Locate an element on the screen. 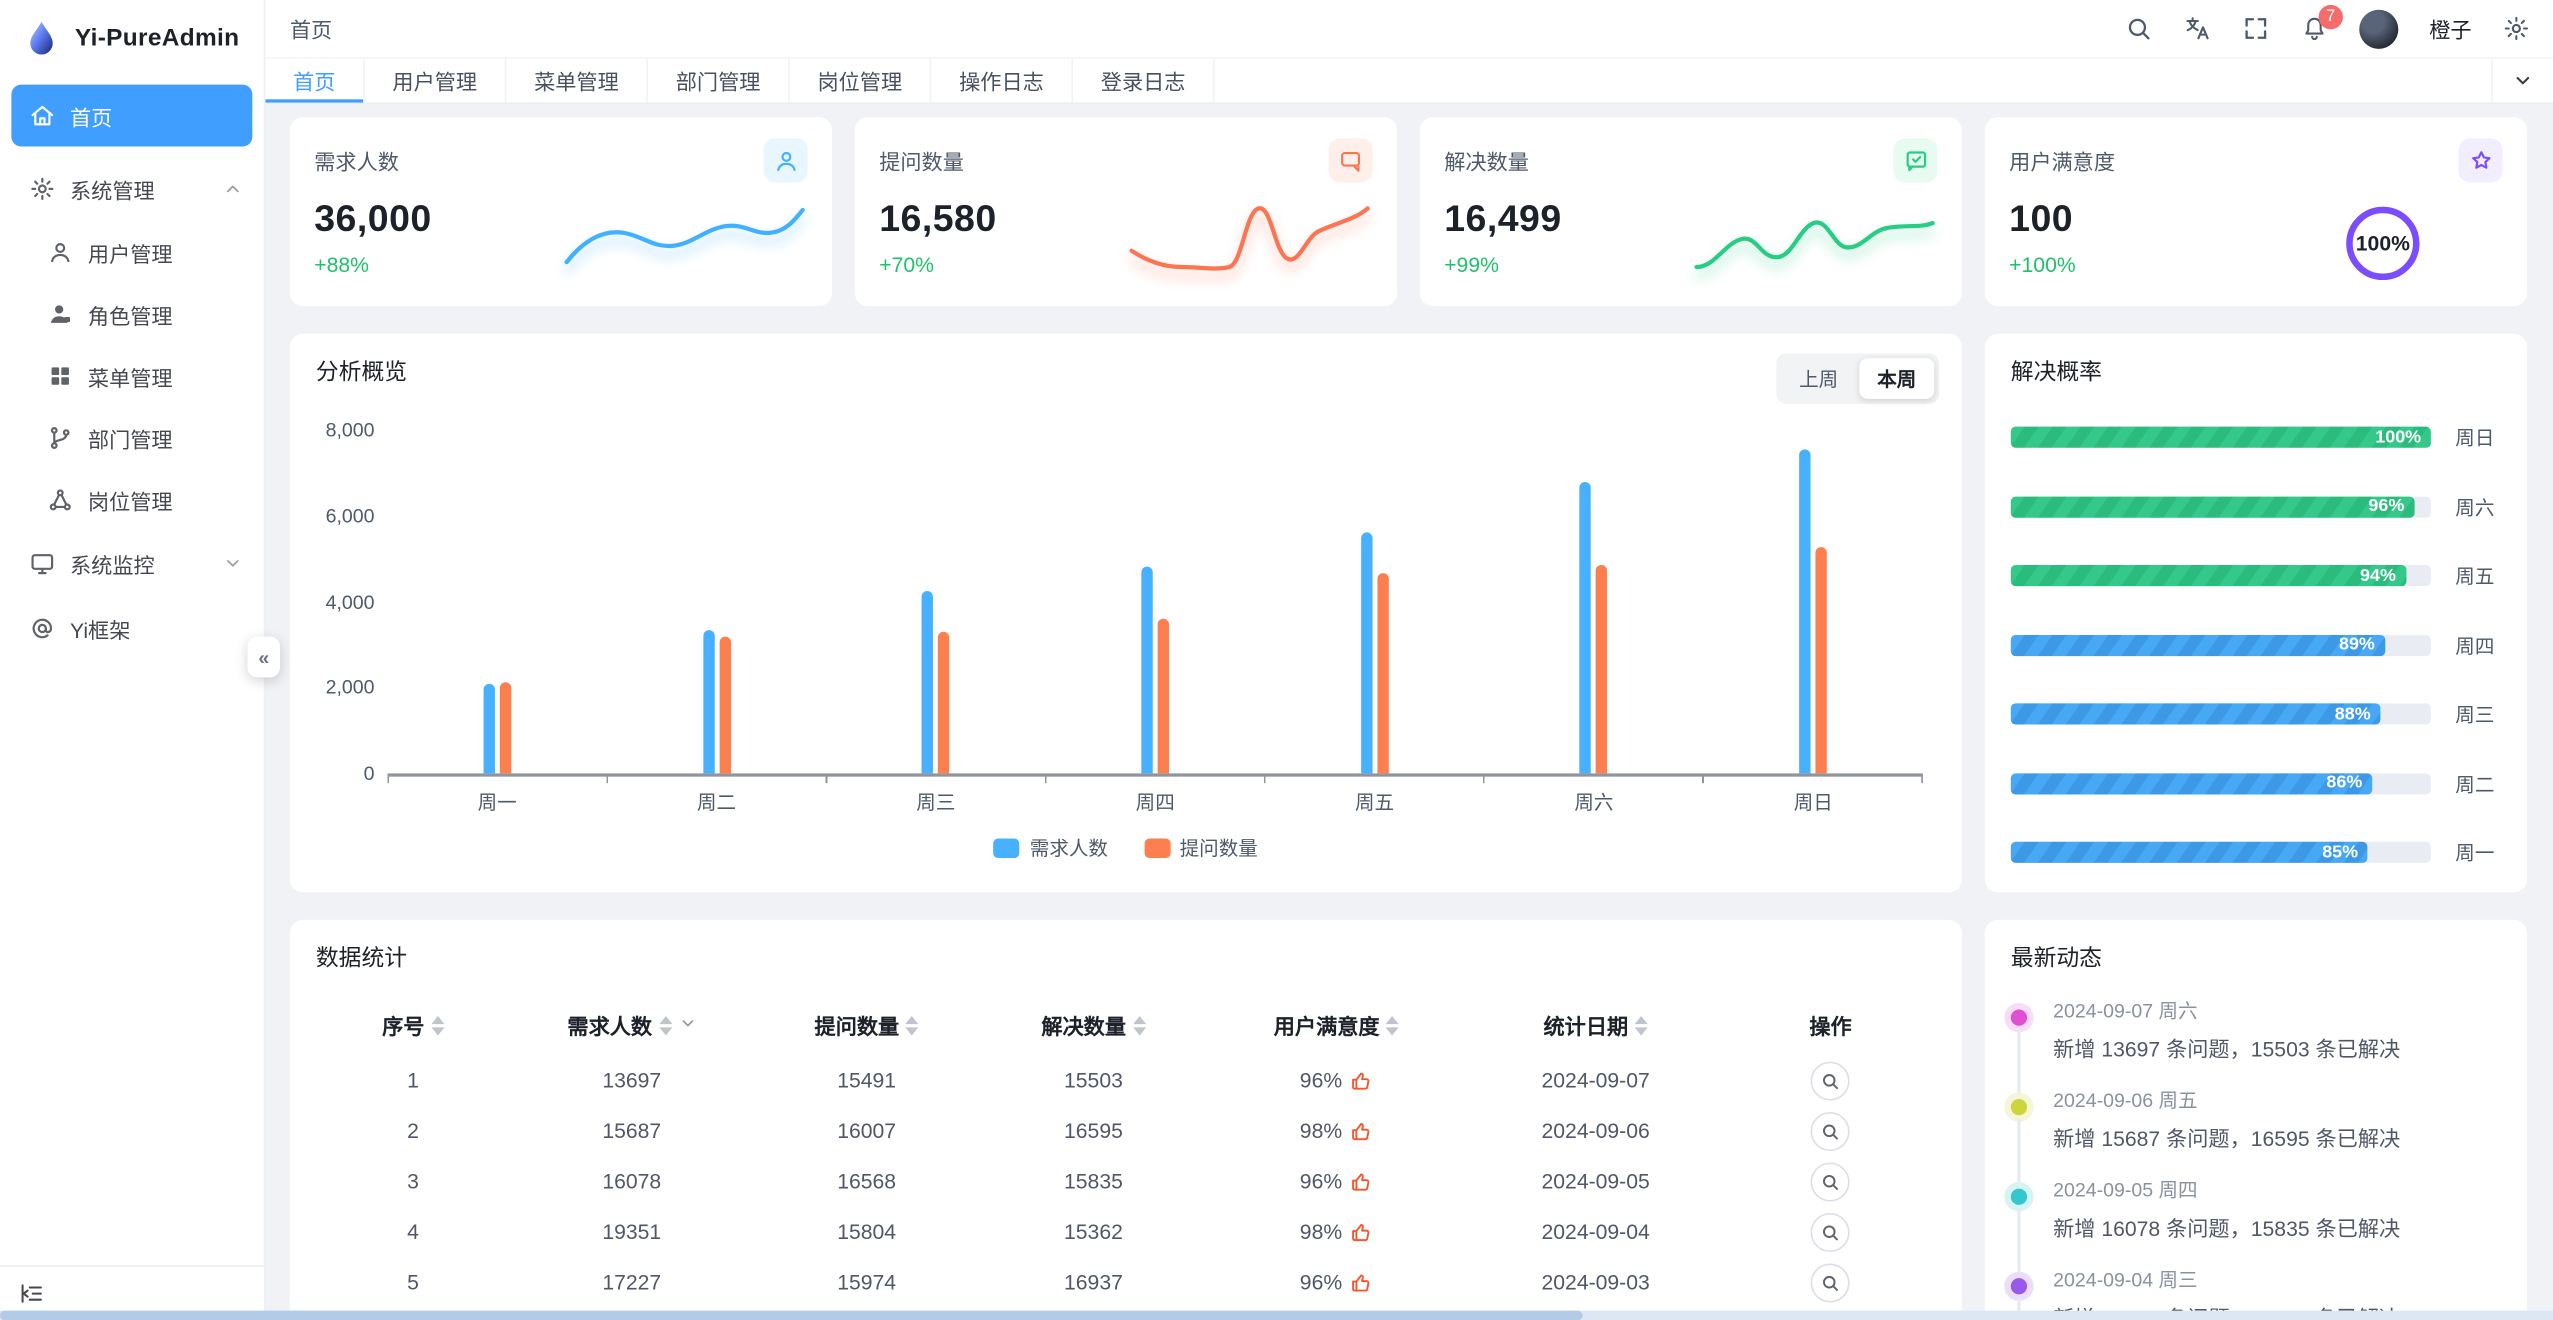 This screenshot has width=2553, height=1320. y-axis-tick: 6,000 is located at coordinates (350, 516).